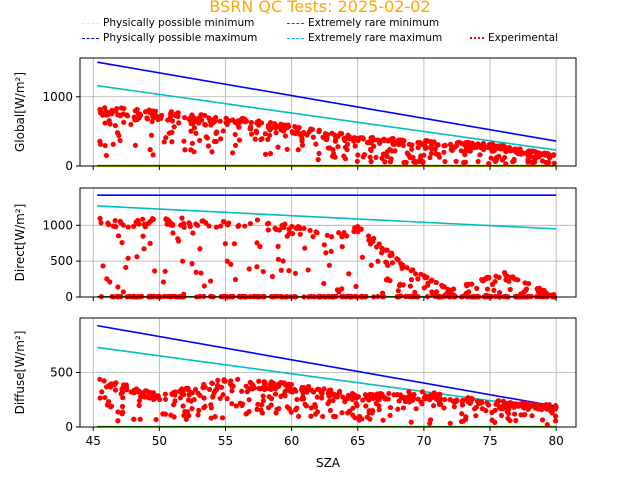  Describe the element at coordinates (327, 378) in the screenshot. I see `rare-max-line` at that location.